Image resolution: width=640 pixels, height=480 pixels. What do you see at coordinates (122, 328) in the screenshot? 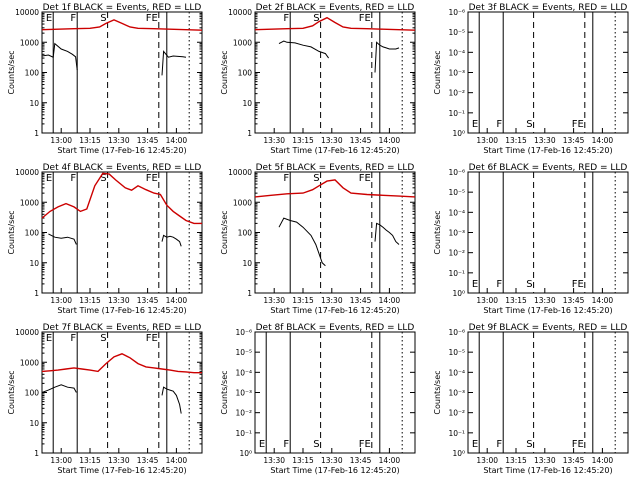
I see `panel-title: Det 7f BLACK = Events, RED = LLD` at bounding box center [122, 328].